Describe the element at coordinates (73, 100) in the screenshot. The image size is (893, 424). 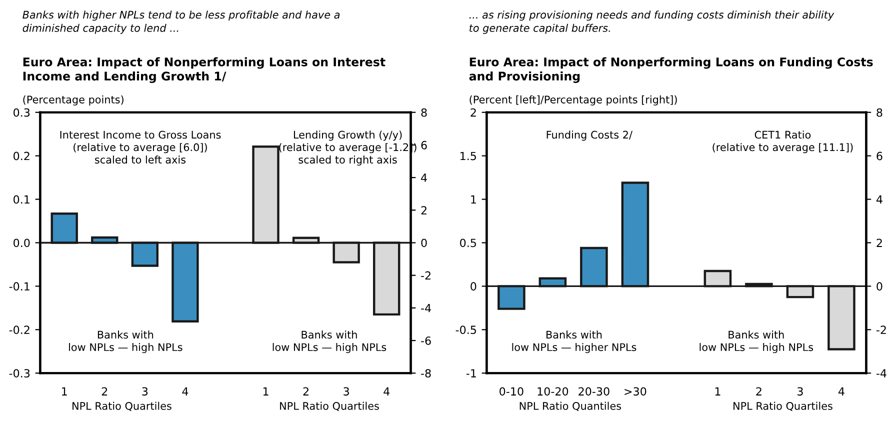
I see `y-axis-title: (Percentage points)` at that location.